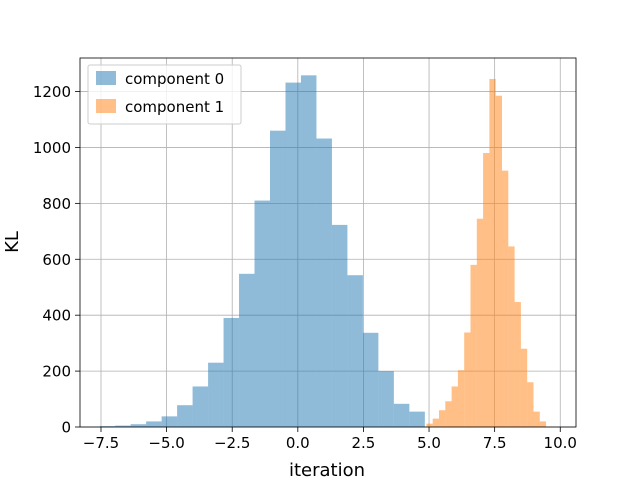 This screenshot has width=640, height=480. I want to click on x-tick-label: −2.5, so click(232, 443).